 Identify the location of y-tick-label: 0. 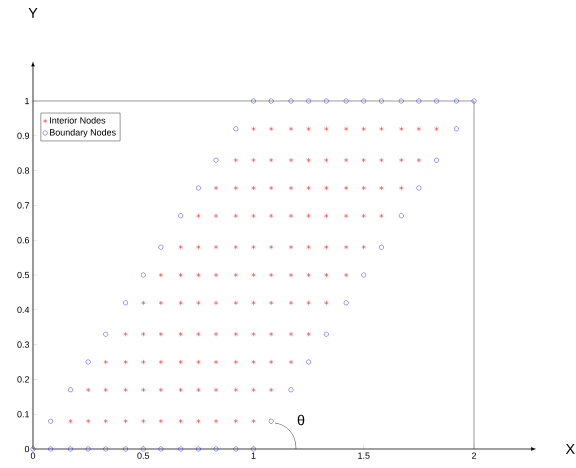
(27, 449).